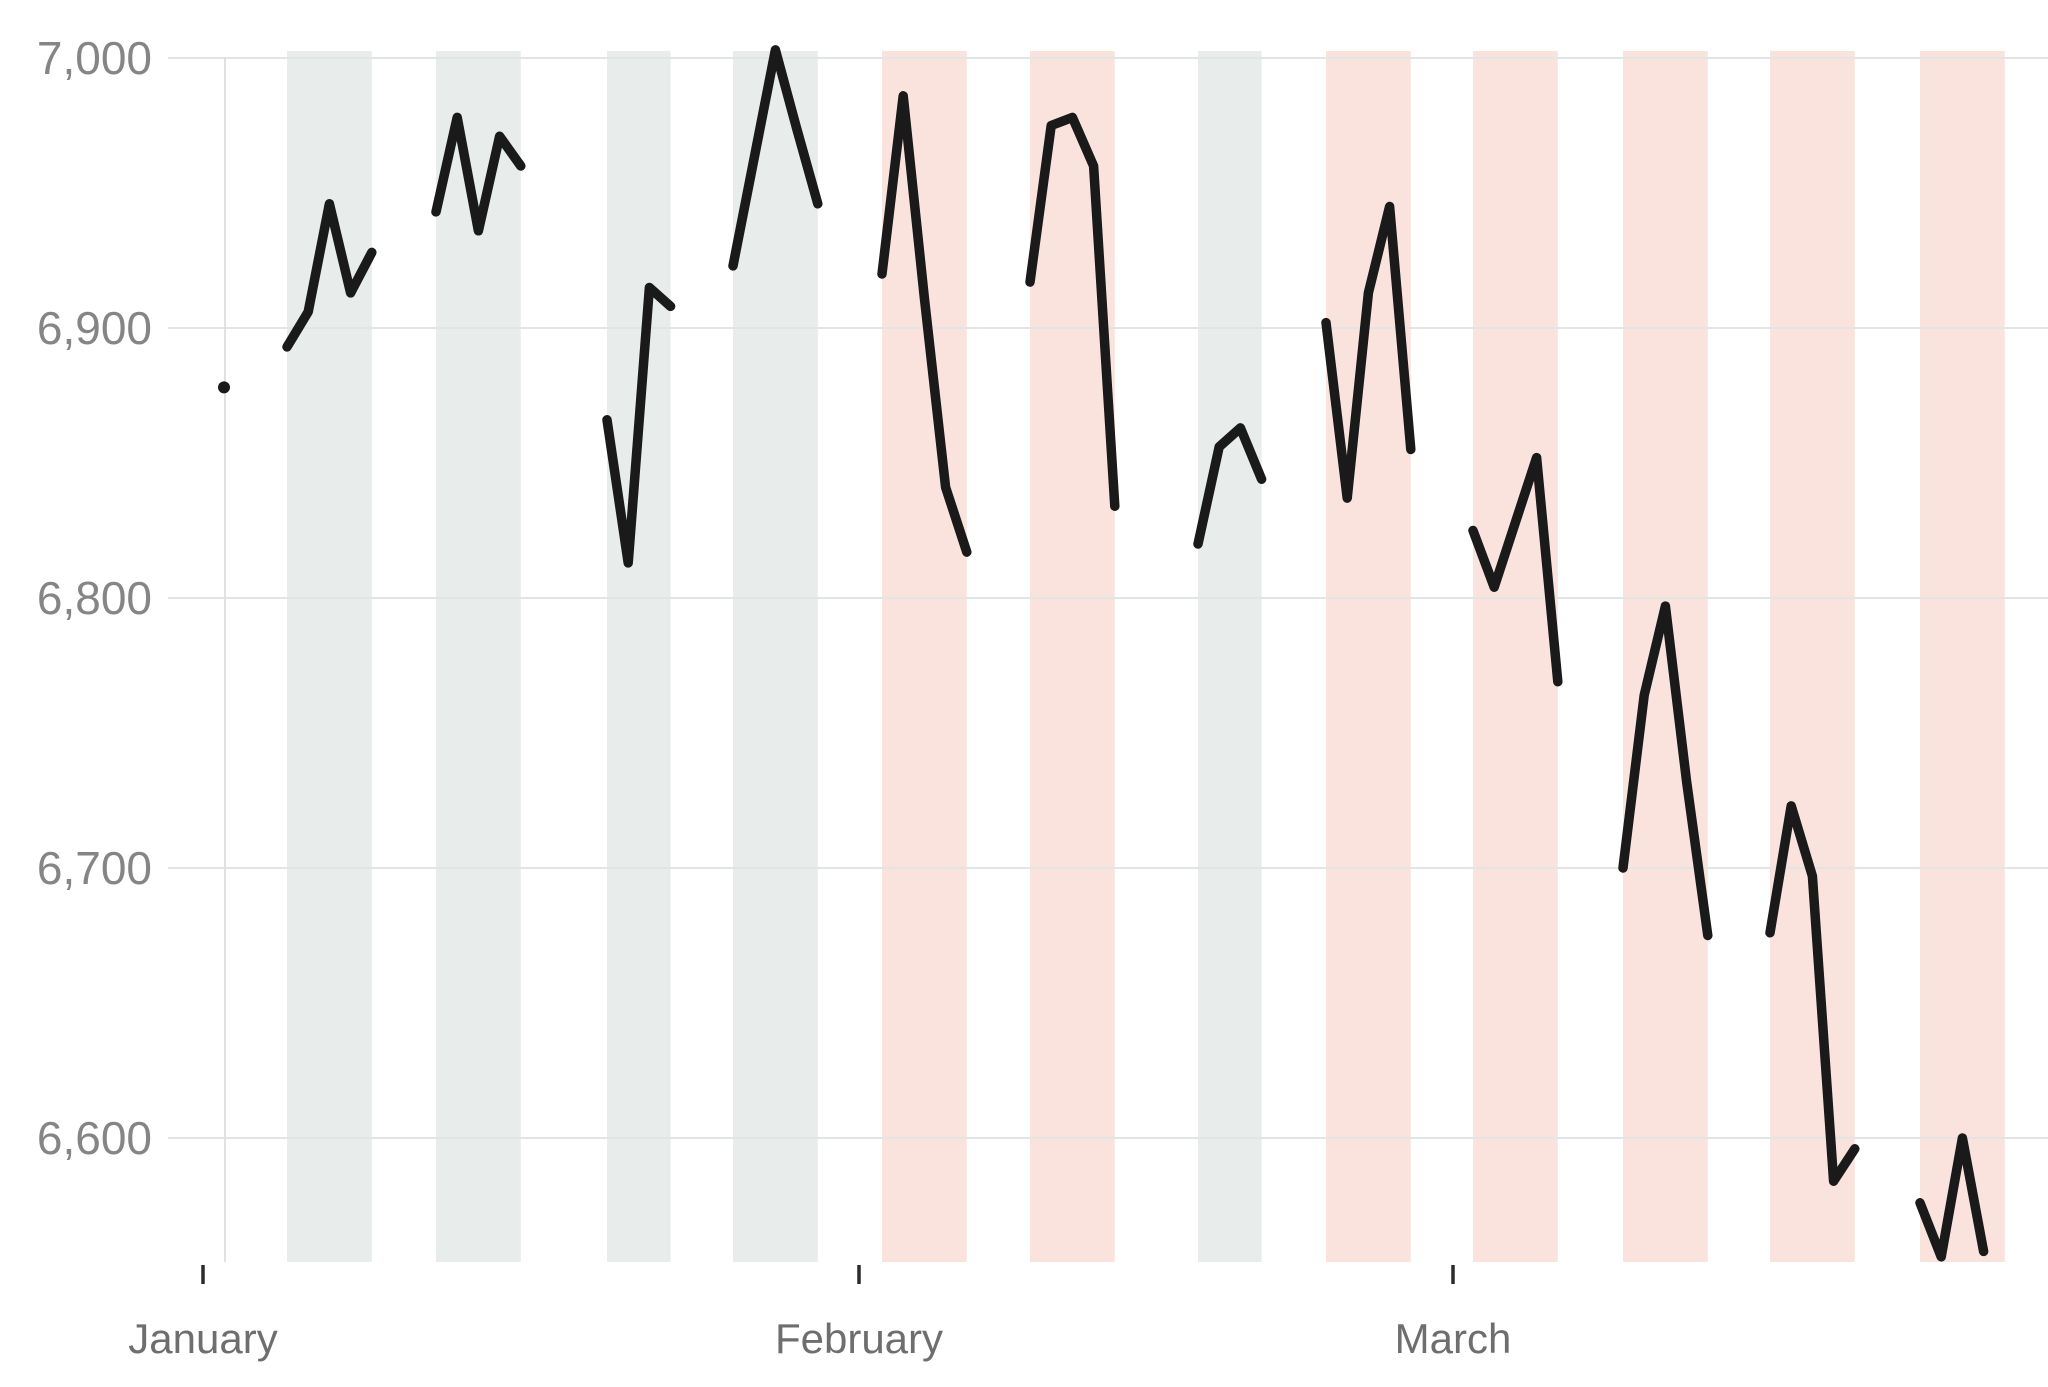 The height and width of the screenshot is (1387, 2048). What do you see at coordinates (94, 598) in the screenshot?
I see `y-axis-tick-label: 6,800` at bounding box center [94, 598].